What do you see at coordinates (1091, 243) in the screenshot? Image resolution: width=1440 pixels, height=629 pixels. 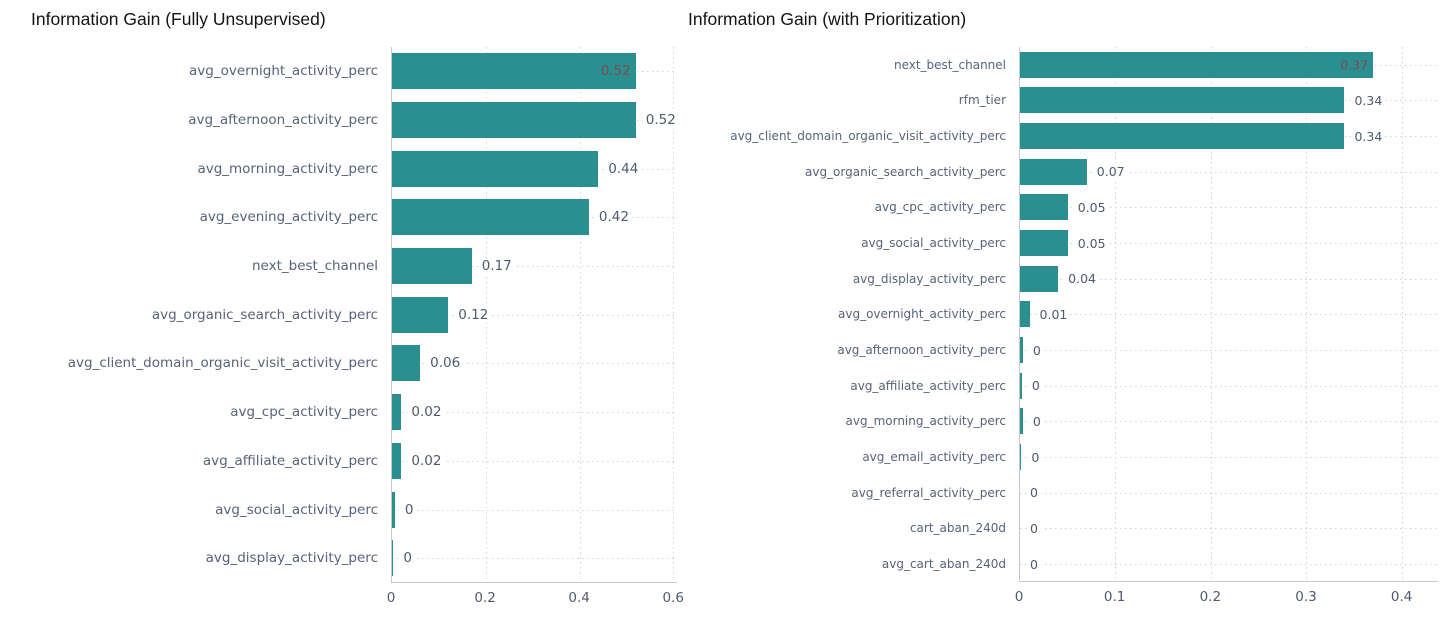 I see `value-label: 0.05` at bounding box center [1091, 243].